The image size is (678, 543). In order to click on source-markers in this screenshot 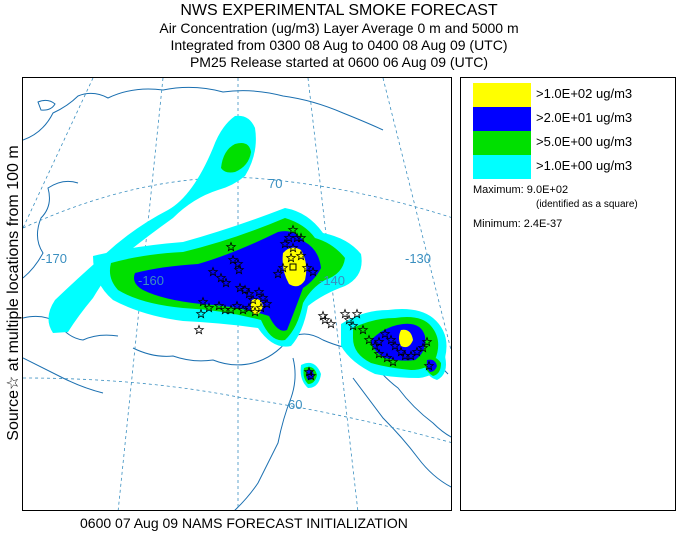, I will do `click(314, 302)`.